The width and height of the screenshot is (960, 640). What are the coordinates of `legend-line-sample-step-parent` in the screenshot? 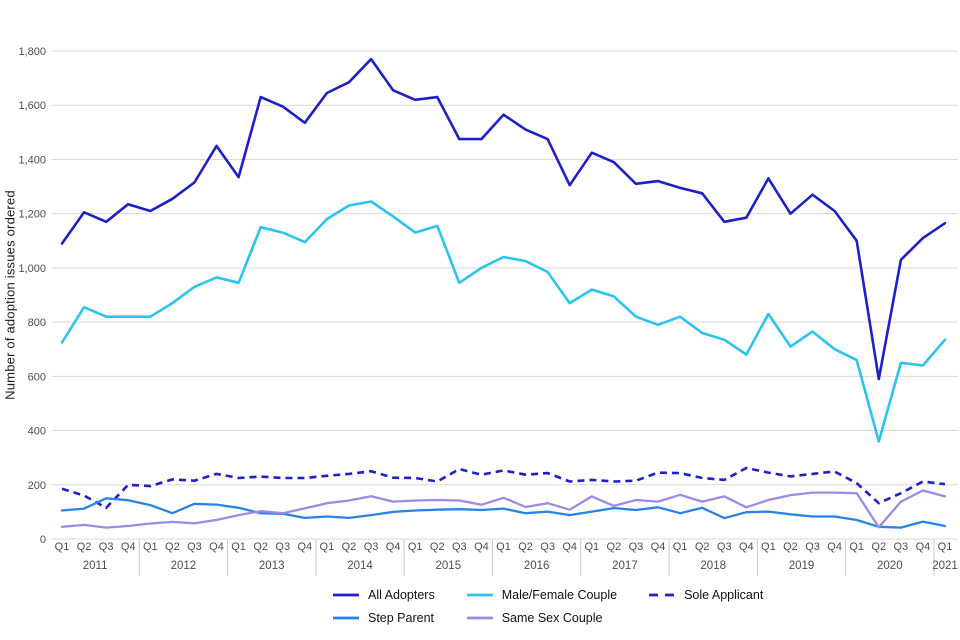 It's located at (346, 618).